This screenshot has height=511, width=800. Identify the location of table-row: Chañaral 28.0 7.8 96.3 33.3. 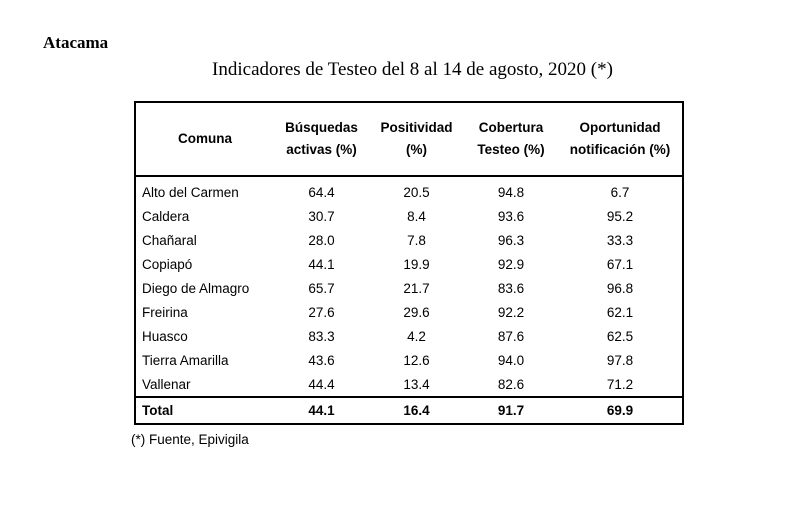
(409, 240).